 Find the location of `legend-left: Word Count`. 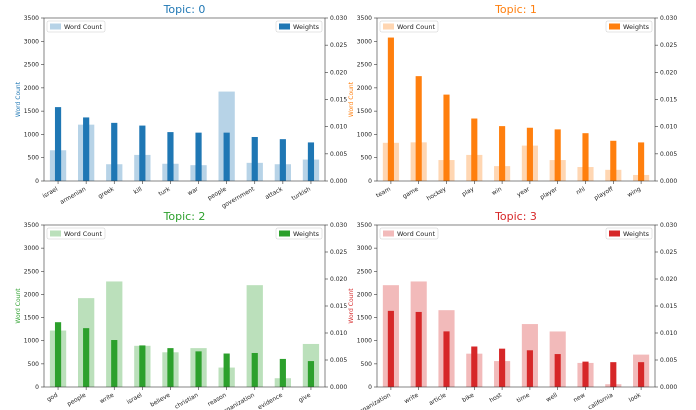

legend-left: Word Count is located at coordinates (409, 26).